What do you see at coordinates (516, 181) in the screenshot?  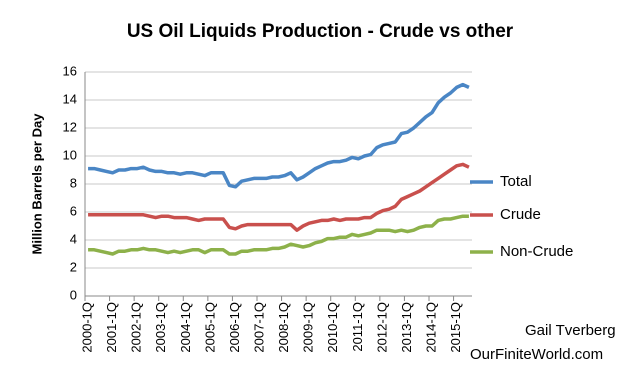 I see `legend-label: Total` at bounding box center [516, 181].